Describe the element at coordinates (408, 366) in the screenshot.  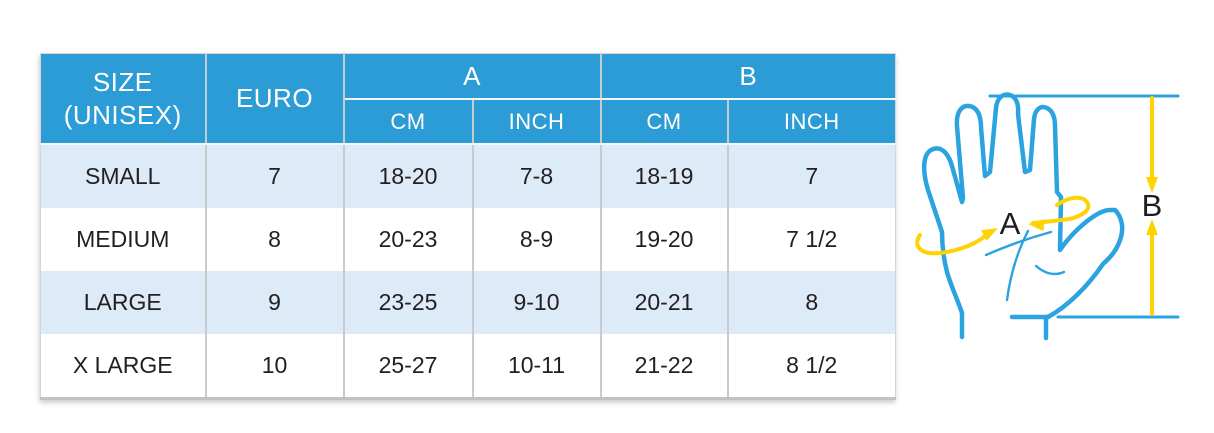
I see `cell-a-cm: 25-27` at that location.